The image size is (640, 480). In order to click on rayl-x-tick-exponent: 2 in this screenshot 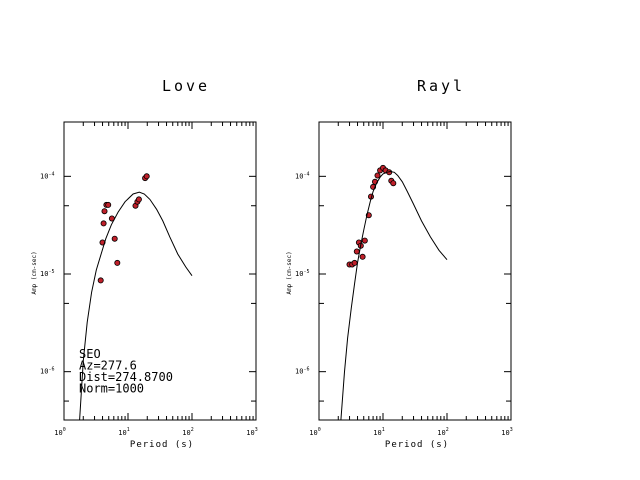, I will do `click(447, 430)`.